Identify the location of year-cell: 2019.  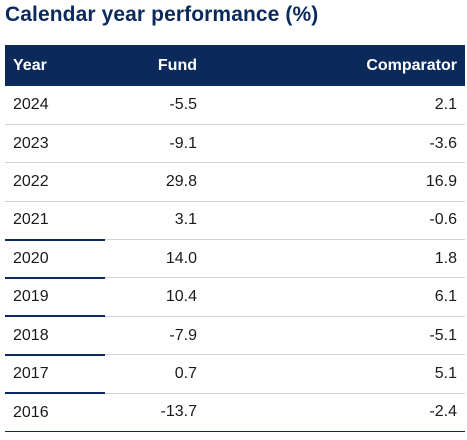
(55, 297).